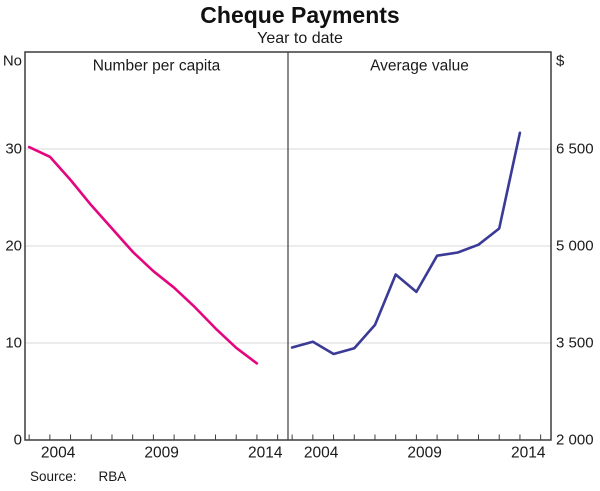 This screenshot has width=600, height=491. Describe the element at coordinates (419, 66) in the screenshot. I see `panel-title-average-value: Average value` at that location.